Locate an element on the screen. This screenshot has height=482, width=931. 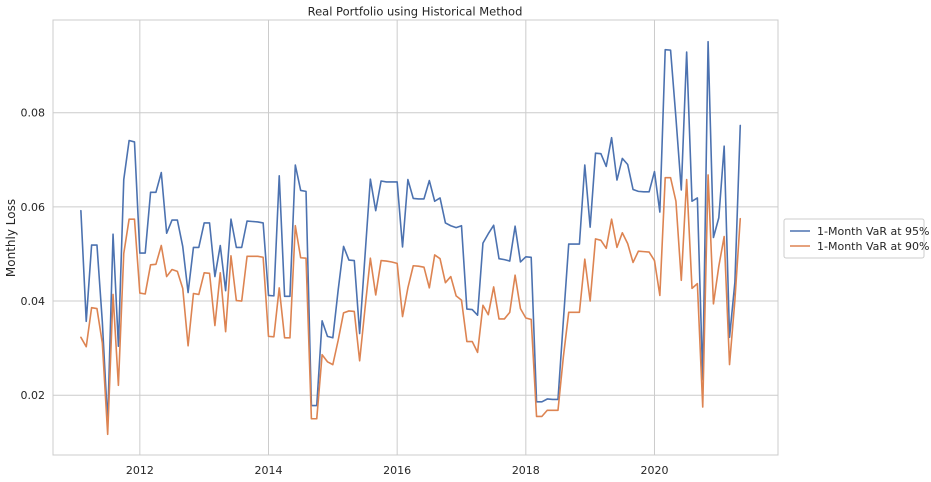
x-tick-label: 2014 is located at coordinates (269, 470).